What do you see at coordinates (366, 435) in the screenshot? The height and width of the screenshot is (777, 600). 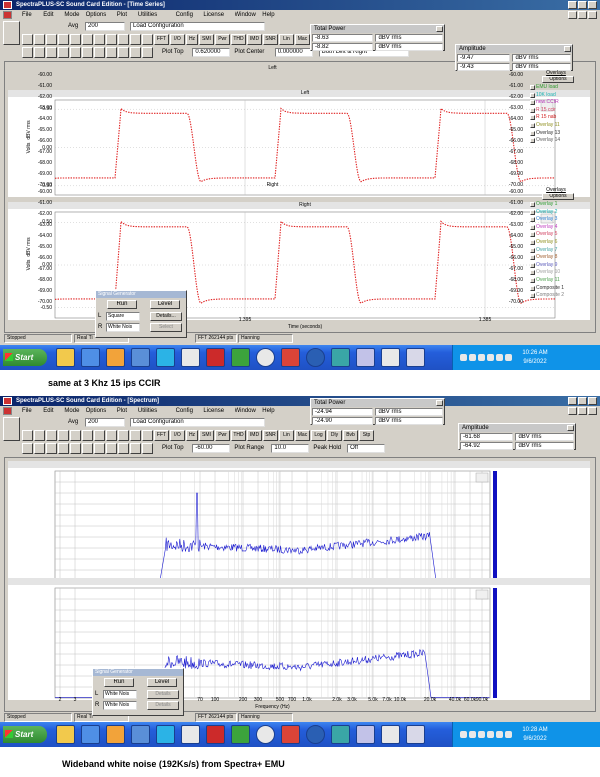 I see `toolbar-button: Stp` at bounding box center [366, 435].